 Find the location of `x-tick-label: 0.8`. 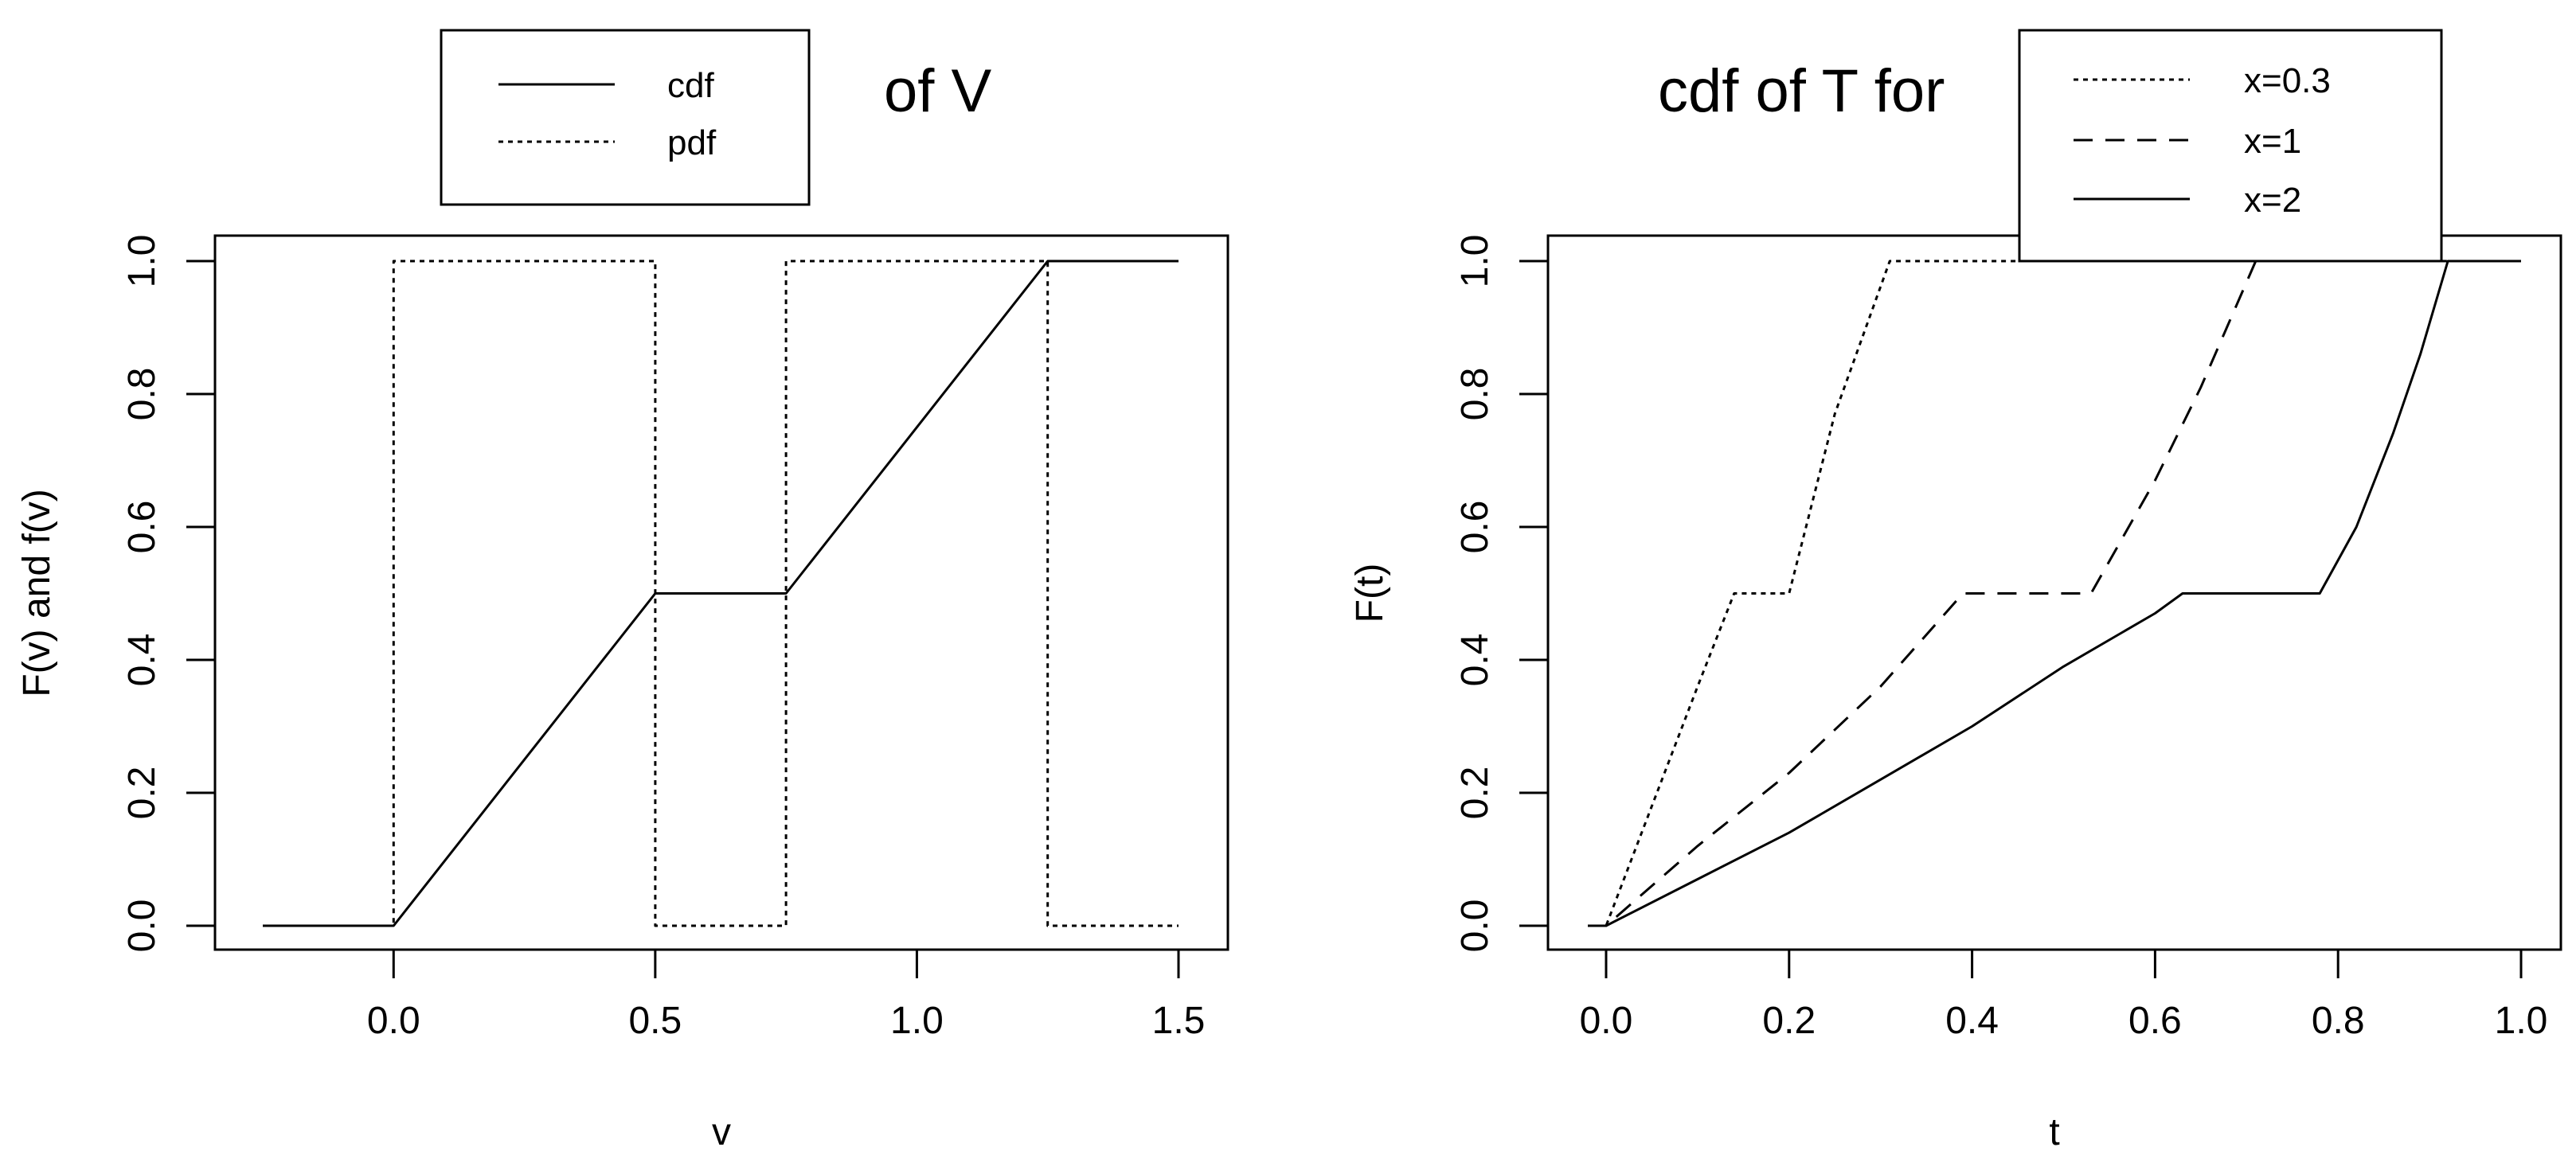

x-tick-label: 0.8 is located at coordinates (2338, 1021).